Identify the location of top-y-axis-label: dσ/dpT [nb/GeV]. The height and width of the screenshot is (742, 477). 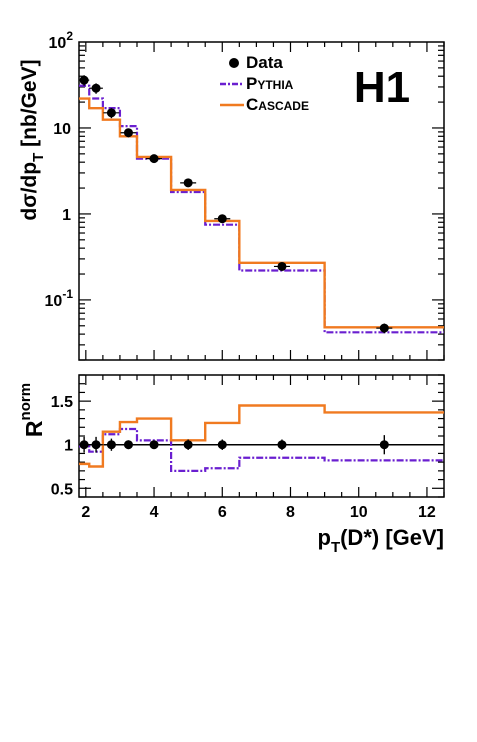
(32, 139).